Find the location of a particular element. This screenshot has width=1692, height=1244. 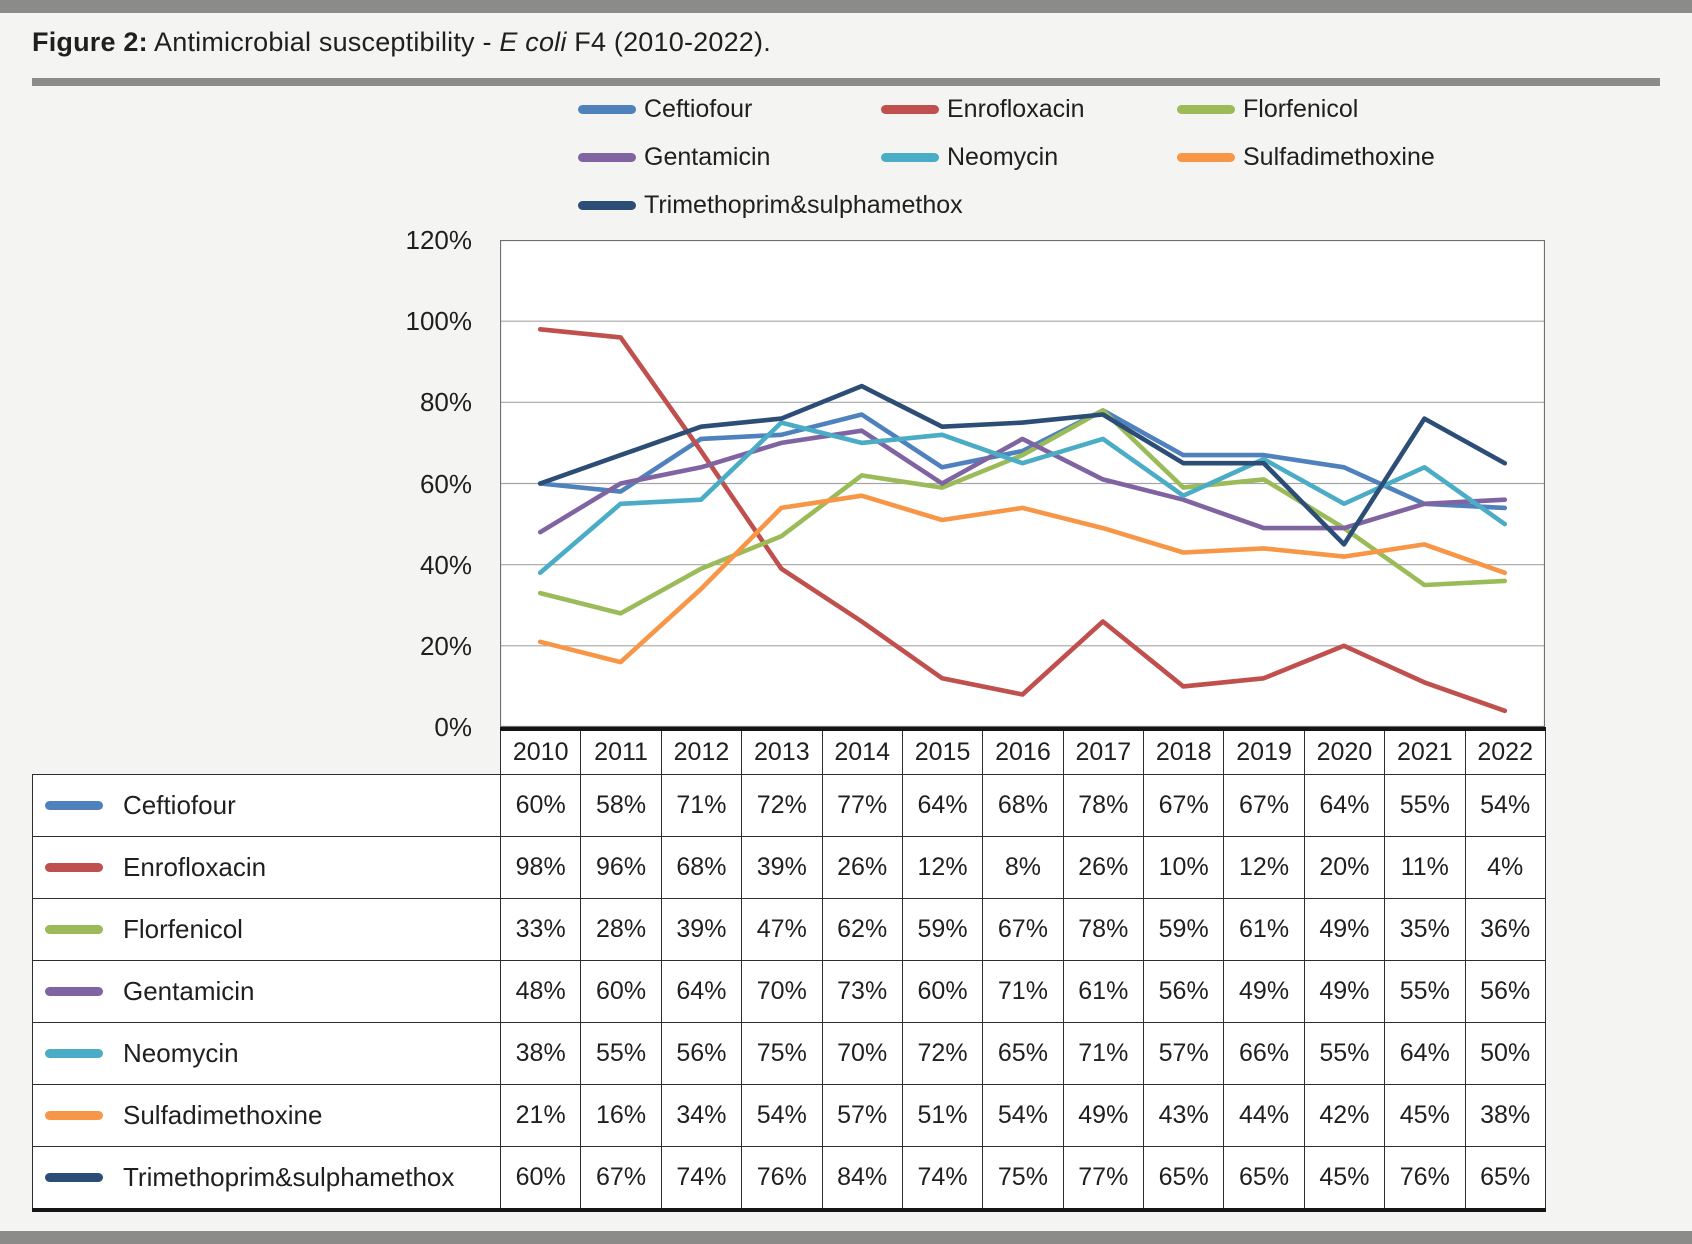

series-label-cell: Trimethoprim&sulphamethox is located at coordinates (266, 1179).